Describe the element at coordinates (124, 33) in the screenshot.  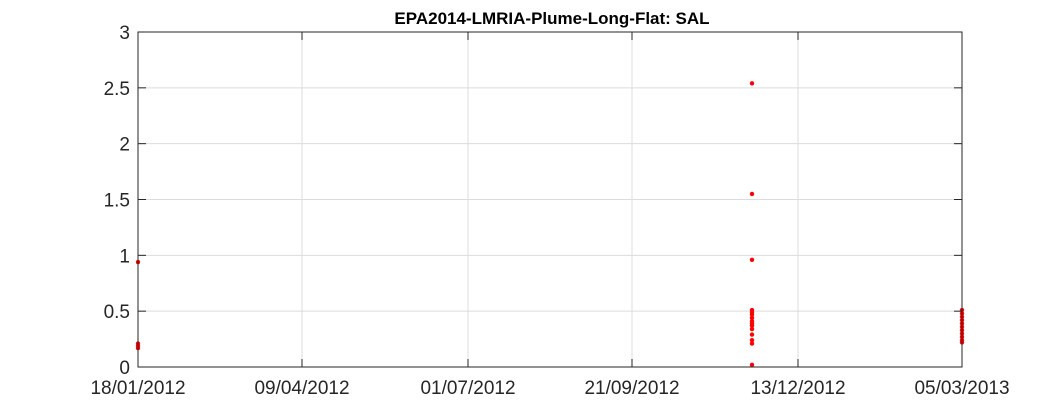
I see `y-tick-label: 3` at that location.